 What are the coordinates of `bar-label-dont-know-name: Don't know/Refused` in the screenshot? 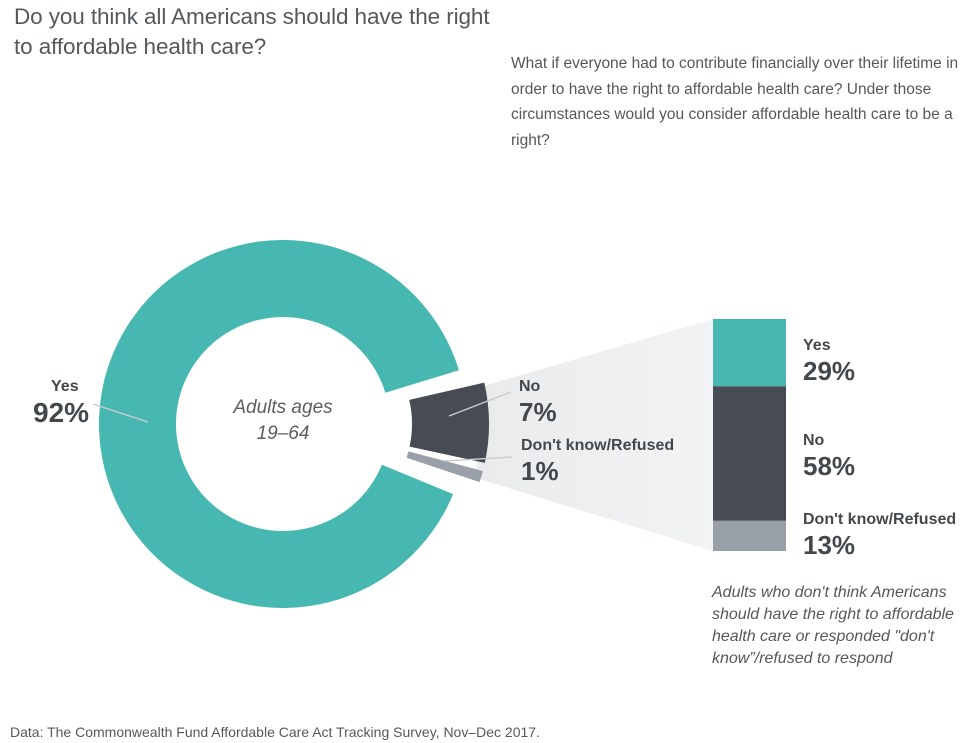 It's located at (880, 519).